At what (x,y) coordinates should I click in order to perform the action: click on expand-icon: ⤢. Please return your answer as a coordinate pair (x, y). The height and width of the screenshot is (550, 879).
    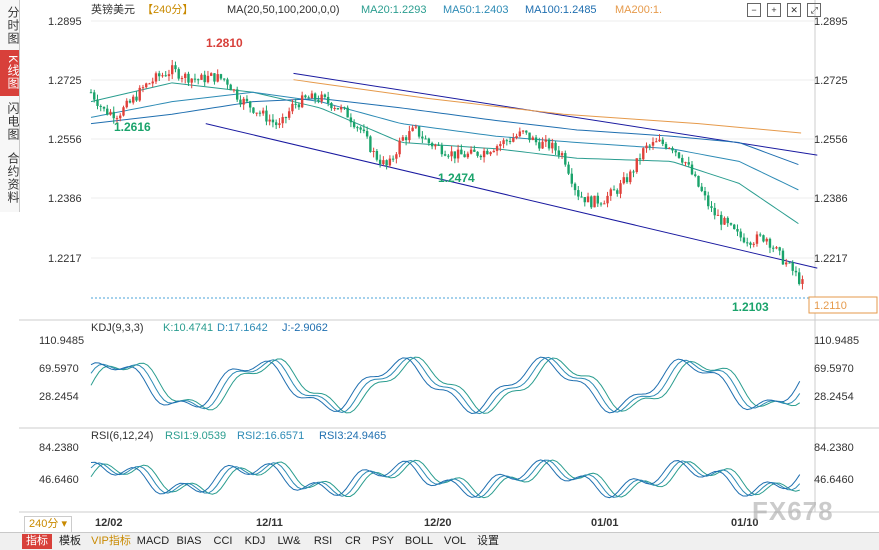
    Looking at the image, I should click on (814, 10).